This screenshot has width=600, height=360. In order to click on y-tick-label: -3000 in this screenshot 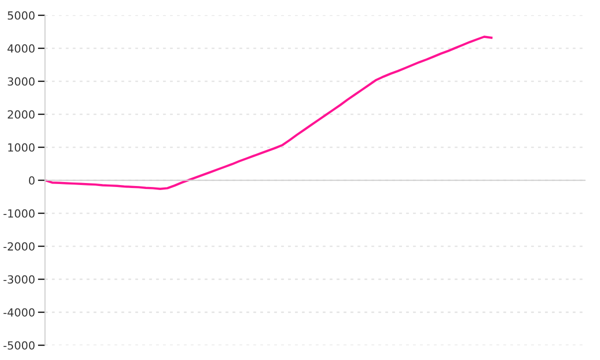, I will do `click(19, 279)`.